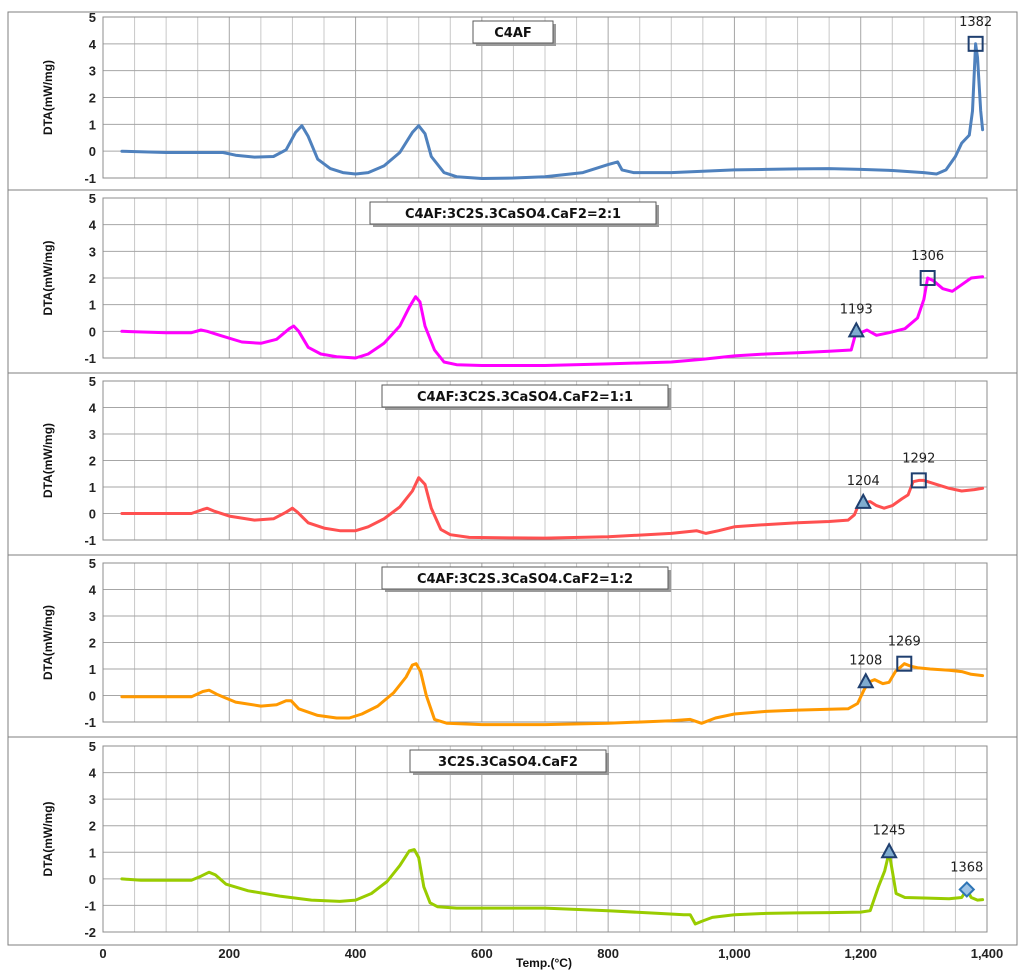 The height and width of the screenshot is (971, 1023). I want to click on panel-title: C4AF:3C2S.3CaSO4.CaF2=1:2, so click(525, 579).